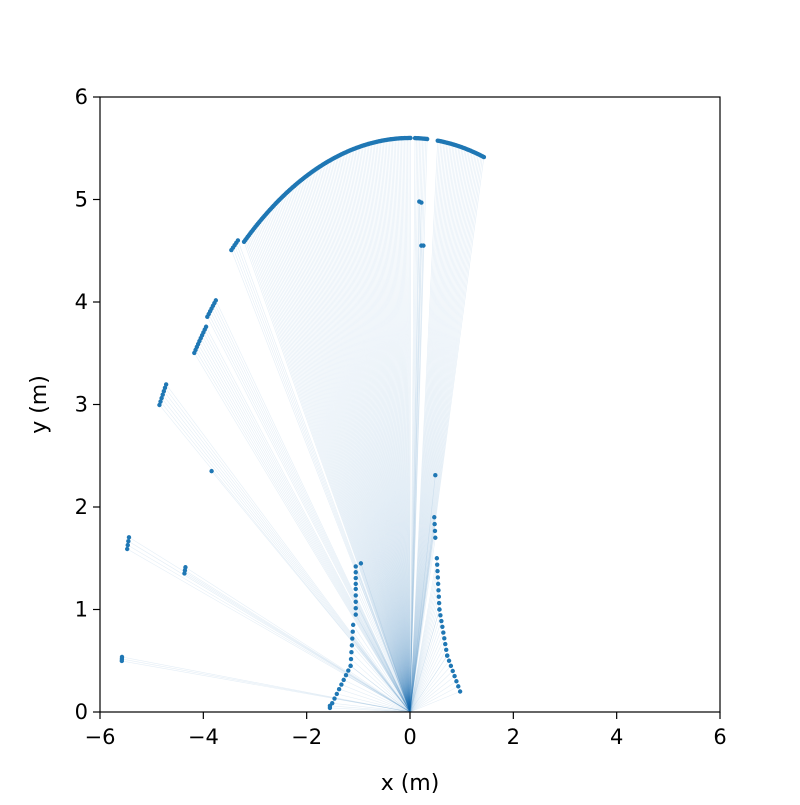 The image size is (800, 805). Describe the element at coordinates (306, 737) in the screenshot. I see `x-tick-label: −2` at that location.